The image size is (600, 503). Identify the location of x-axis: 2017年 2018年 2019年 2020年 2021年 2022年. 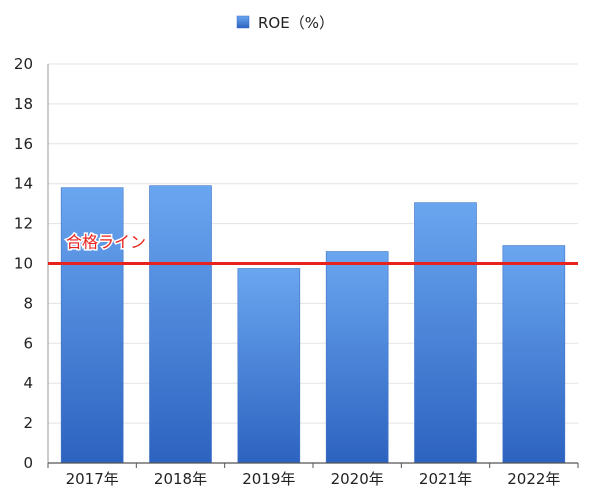
(313, 475).